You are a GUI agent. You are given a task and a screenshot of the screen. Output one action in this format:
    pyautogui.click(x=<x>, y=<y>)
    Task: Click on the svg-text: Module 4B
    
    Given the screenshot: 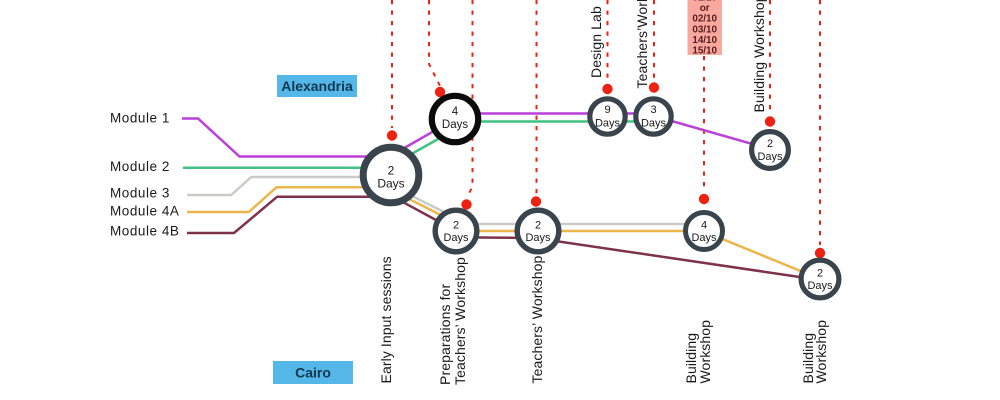 What is the action you would take?
    pyautogui.click(x=145, y=231)
    